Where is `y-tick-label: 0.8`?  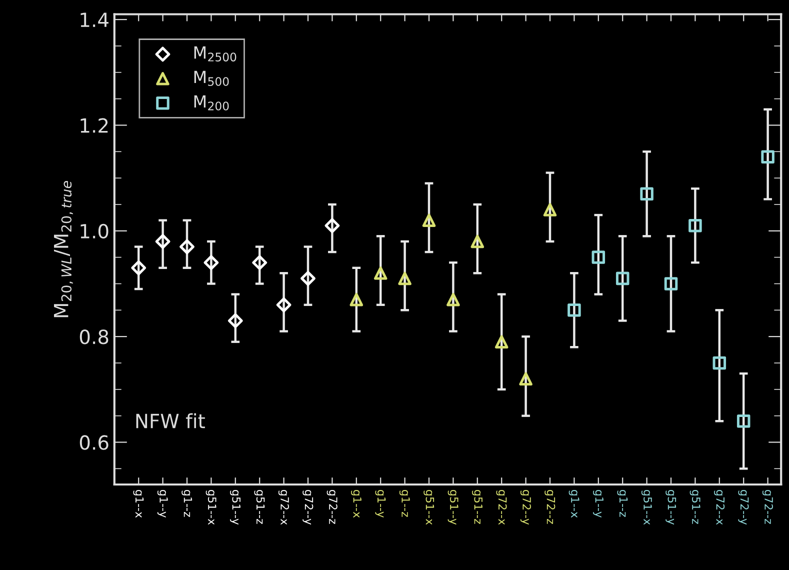
y-tick-label: 0.8 is located at coordinates (94, 337).